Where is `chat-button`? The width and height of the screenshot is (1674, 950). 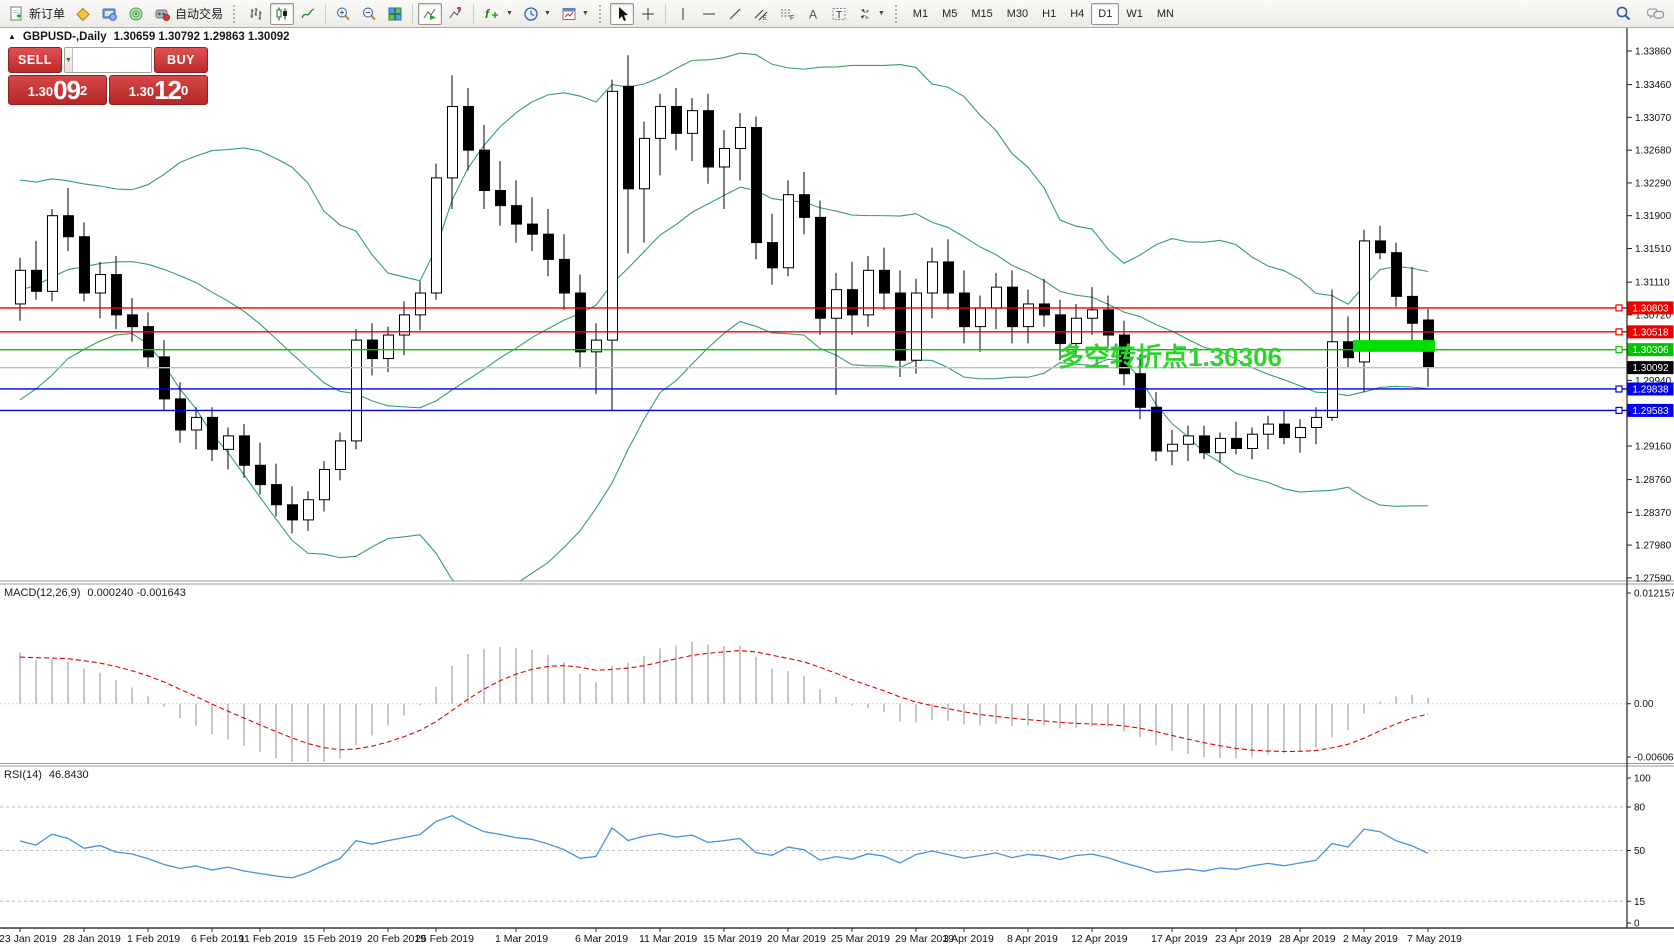 chat-button is located at coordinates (1655, 14).